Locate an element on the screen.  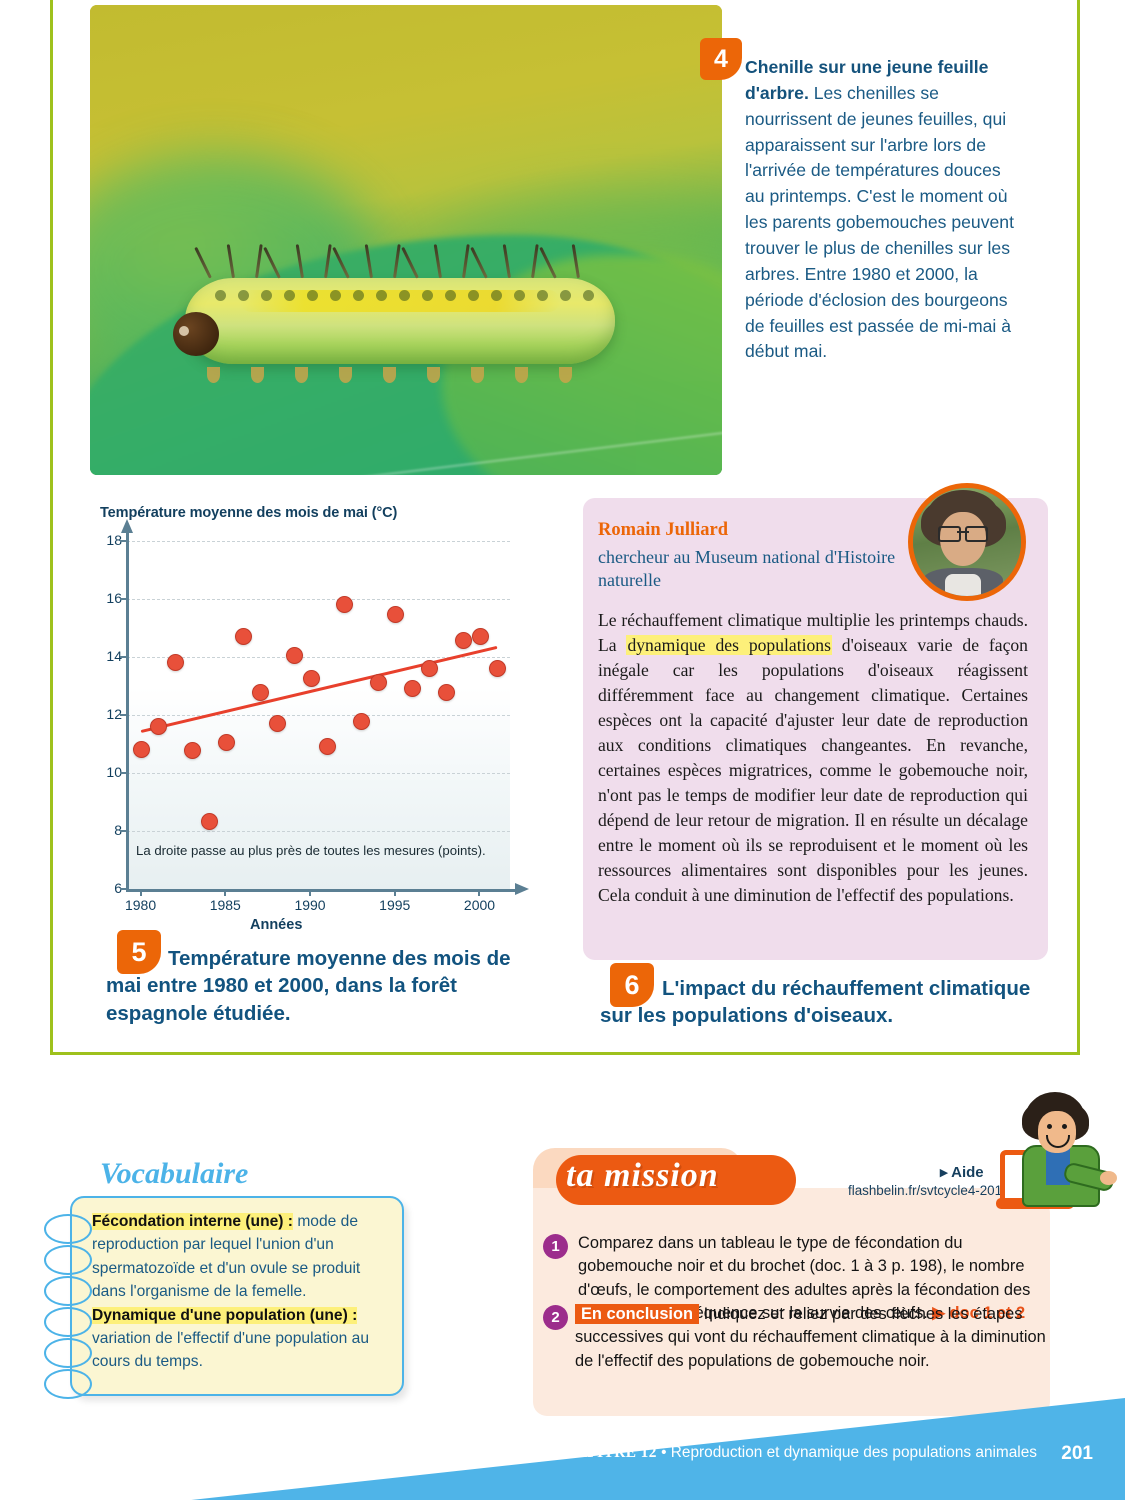
researcher-avatar is located at coordinates (967, 542).